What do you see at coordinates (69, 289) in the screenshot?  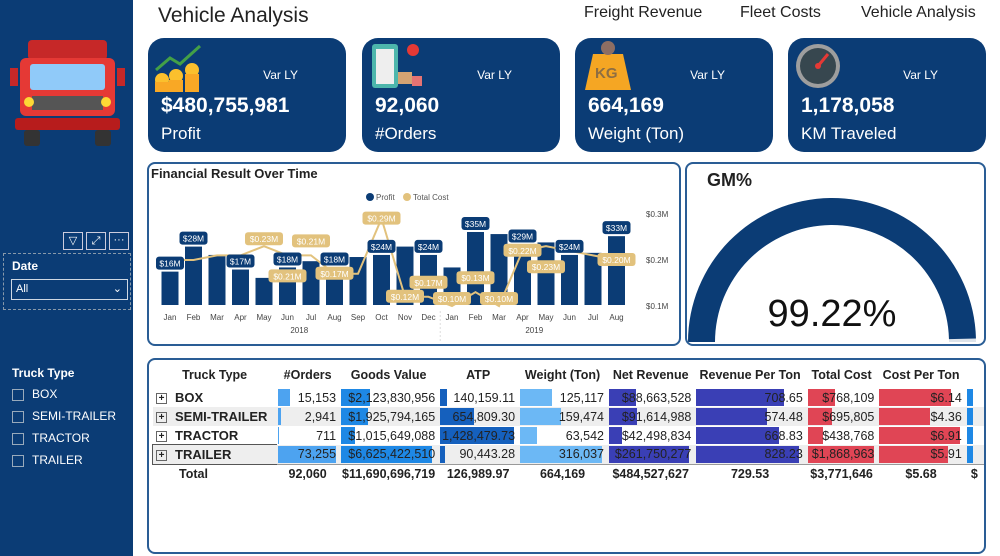 I see `date-dropdown: All ⌄` at bounding box center [69, 289].